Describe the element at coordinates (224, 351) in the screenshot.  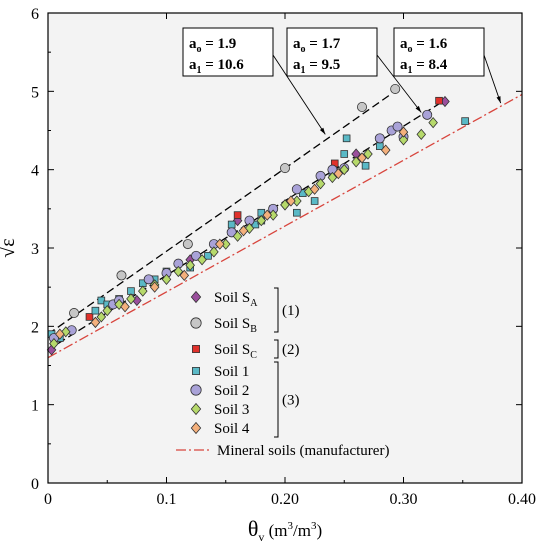
I see `legend-item: Soil SC` at that location.